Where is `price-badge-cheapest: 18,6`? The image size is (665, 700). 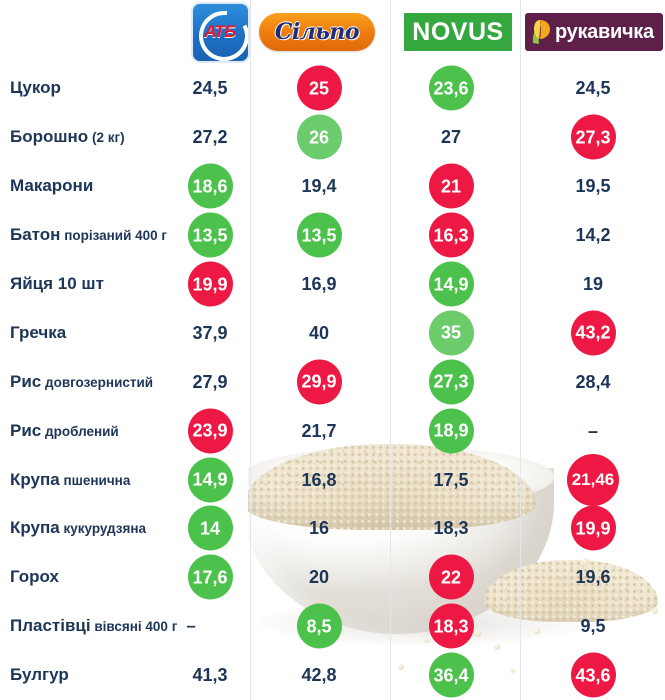
price-badge-cheapest: 18,6 is located at coordinates (210, 186).